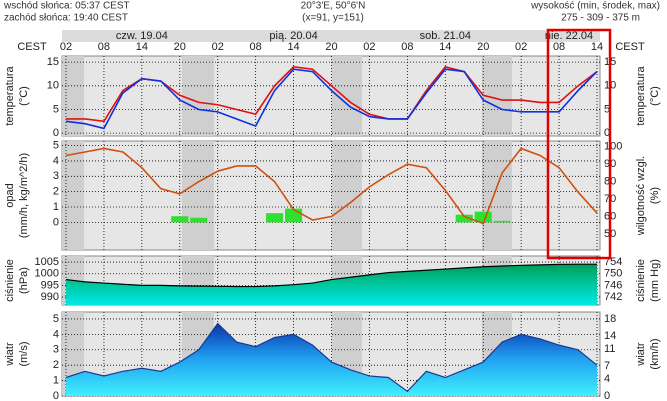 The width and height of the screenshot is (667, 401). I want to click on y2-tick-label: 7, so click(607, 366).